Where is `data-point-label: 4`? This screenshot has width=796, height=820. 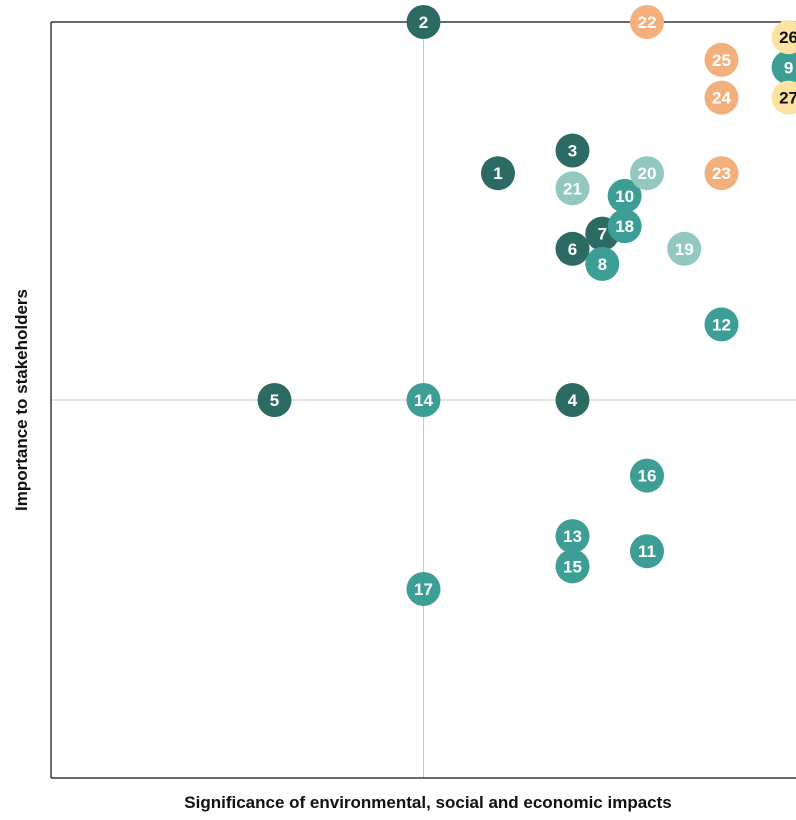 data-point-label: 4 is located at coordinates (573, 400).